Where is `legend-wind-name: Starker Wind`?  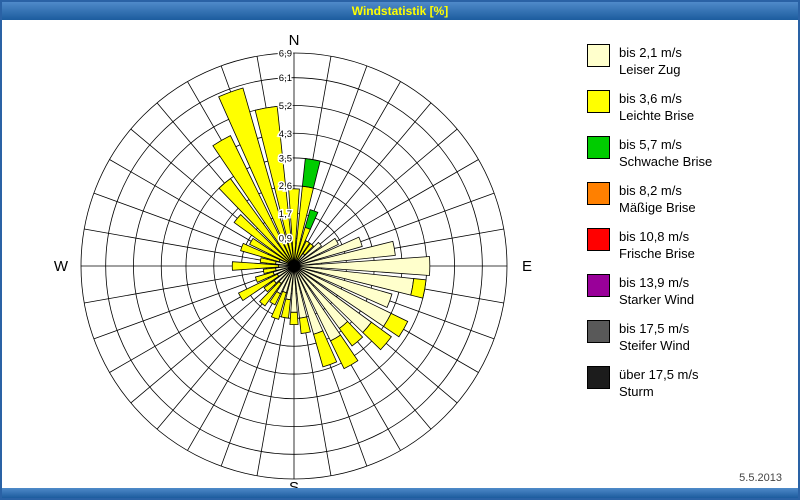 legend-wind-name: Starker Wind is located at coordinates (657, 299).